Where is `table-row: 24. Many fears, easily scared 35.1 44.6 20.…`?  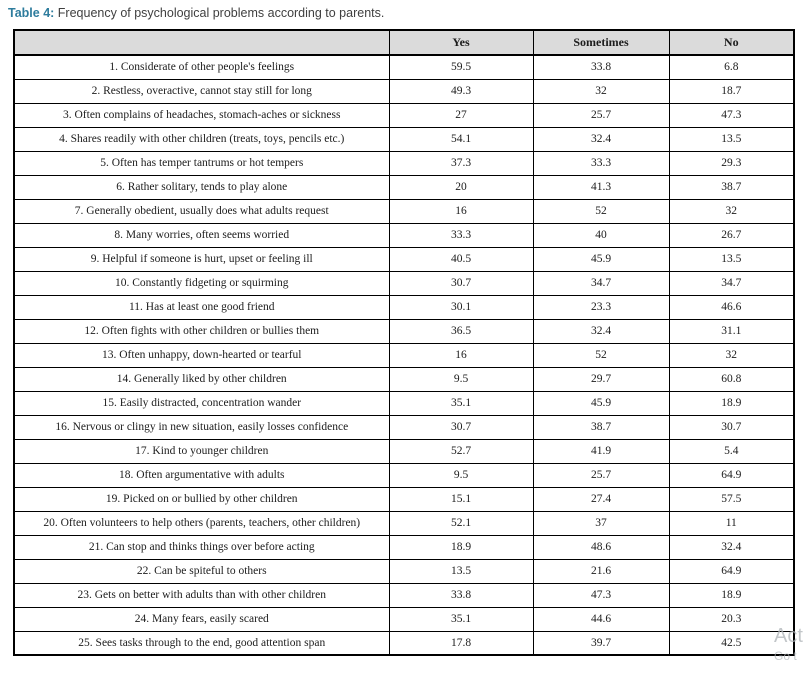
table-row: 24. Many fears, easily scared 35.1 44.6 20.… is located at coordinates (404, 619).